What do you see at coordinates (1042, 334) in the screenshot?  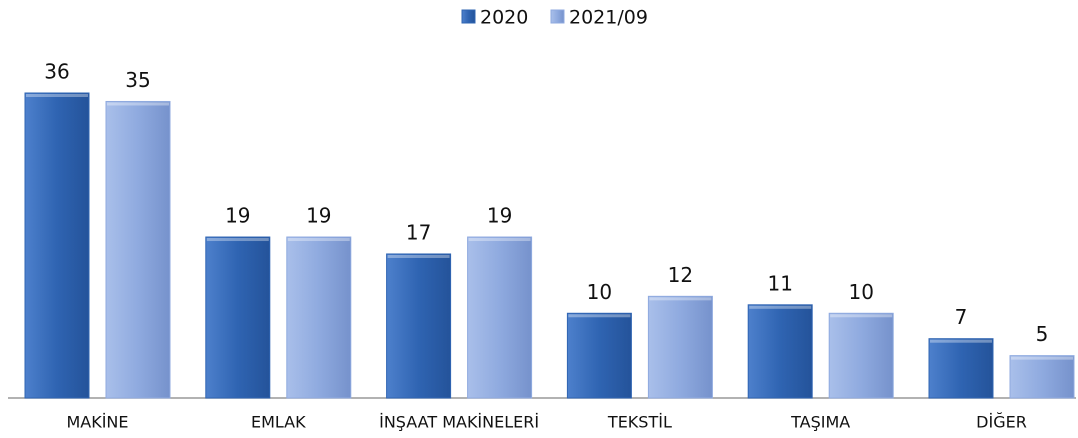 I see `data-label: 5` at bounding box center [1042, 334].